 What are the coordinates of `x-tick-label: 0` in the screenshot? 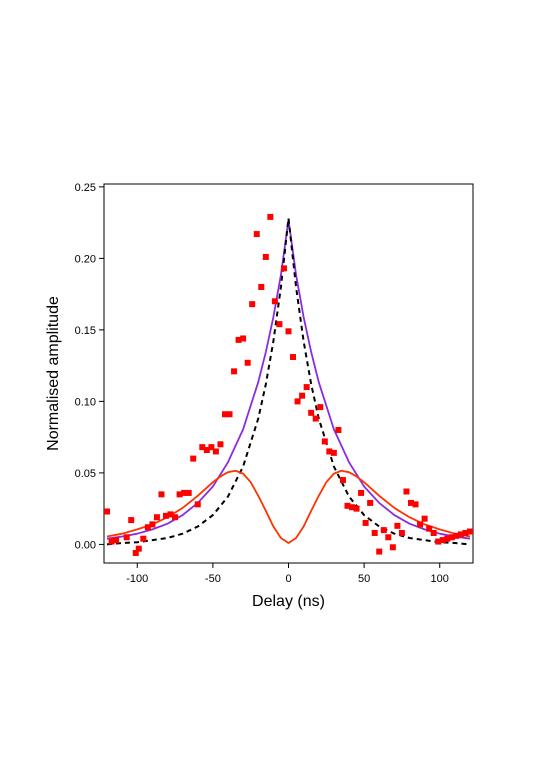 It's located at (288, 579).